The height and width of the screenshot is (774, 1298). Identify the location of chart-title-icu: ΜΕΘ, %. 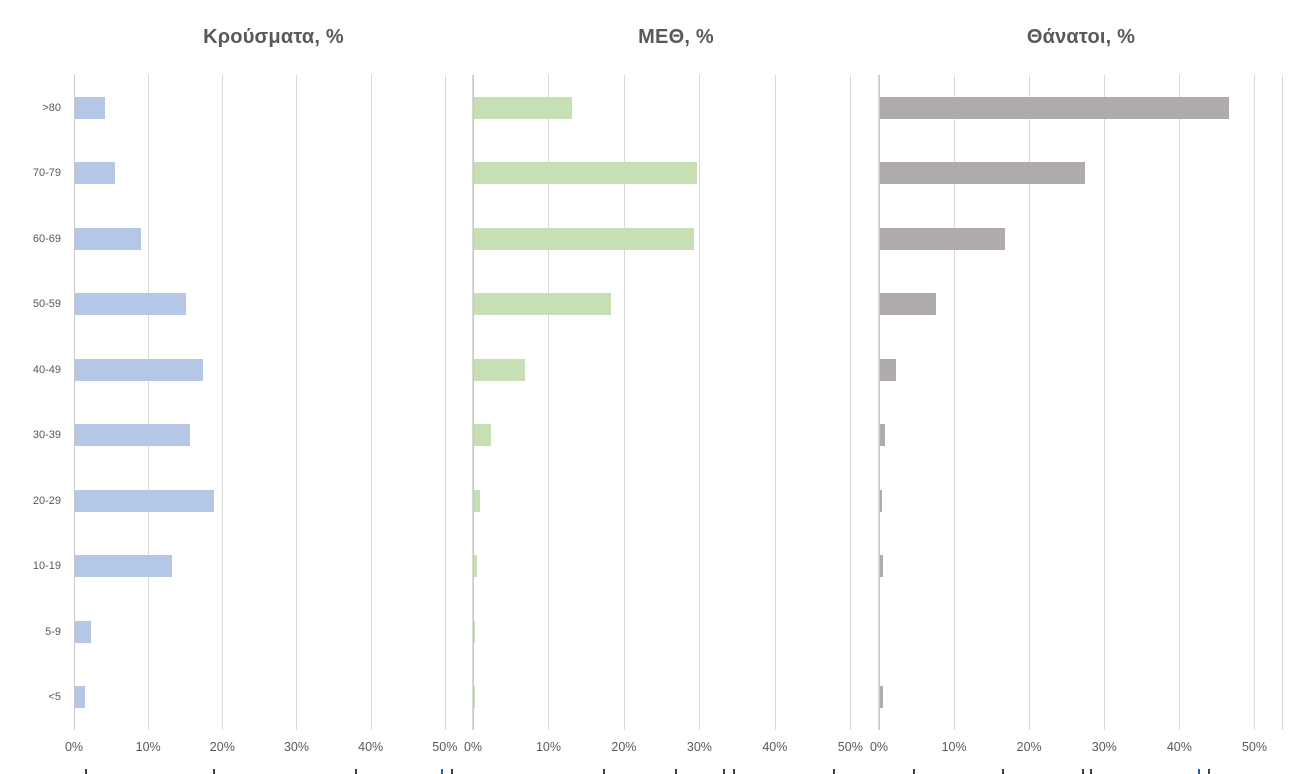
(676, 37).